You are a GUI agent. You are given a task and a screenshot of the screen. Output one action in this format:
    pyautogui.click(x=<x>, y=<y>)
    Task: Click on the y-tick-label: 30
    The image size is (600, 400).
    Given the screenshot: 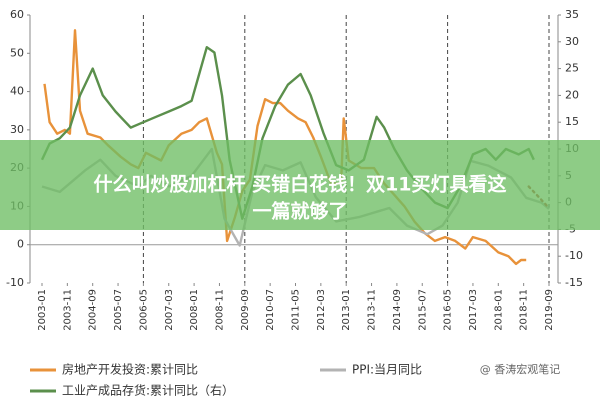 What is the action you would take?
    pyautogui.click(x=17, y=129)
    